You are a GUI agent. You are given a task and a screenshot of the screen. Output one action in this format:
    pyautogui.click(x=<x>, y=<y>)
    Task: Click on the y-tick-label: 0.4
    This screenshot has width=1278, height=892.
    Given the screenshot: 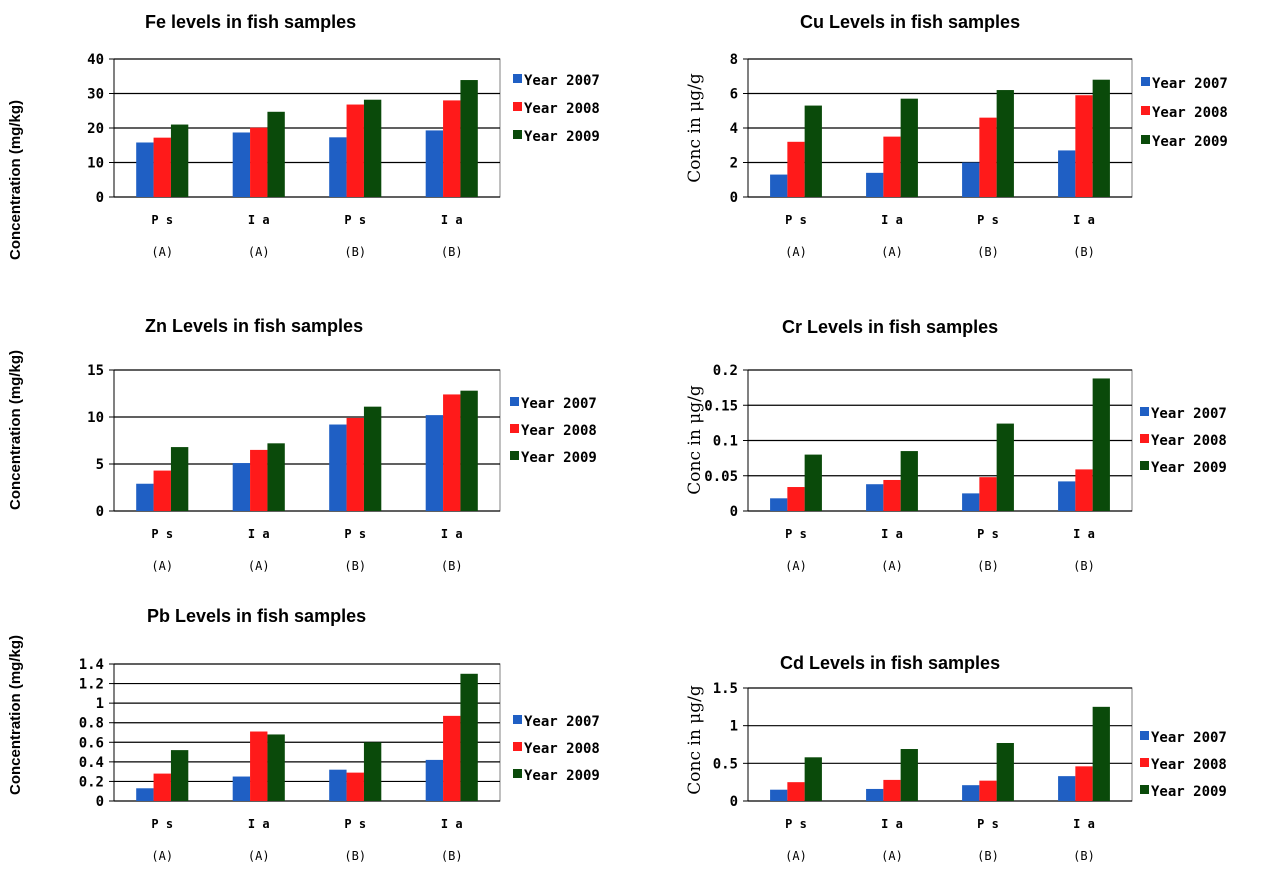 What is the action you would take?
    pyautogui.click(x=91, y=763)
    